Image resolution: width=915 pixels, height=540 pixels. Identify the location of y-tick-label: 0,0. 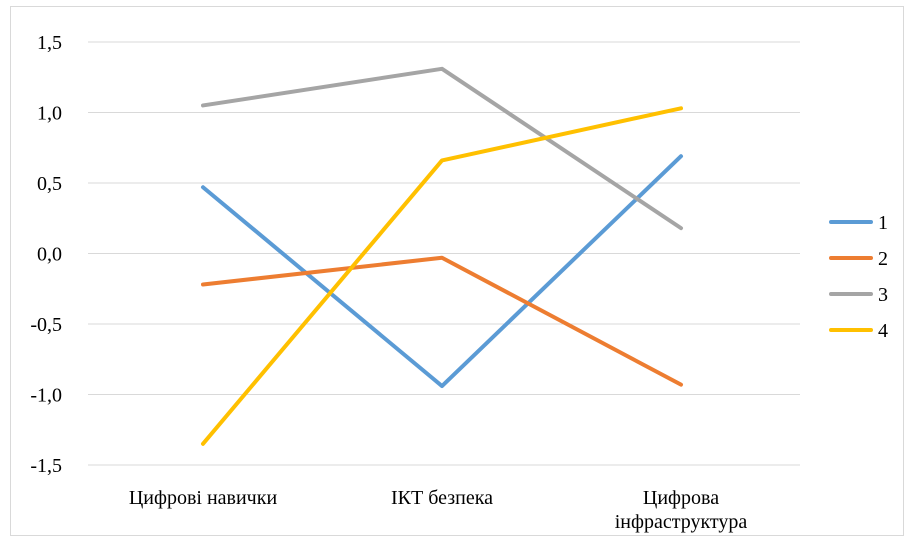
(49, 255).